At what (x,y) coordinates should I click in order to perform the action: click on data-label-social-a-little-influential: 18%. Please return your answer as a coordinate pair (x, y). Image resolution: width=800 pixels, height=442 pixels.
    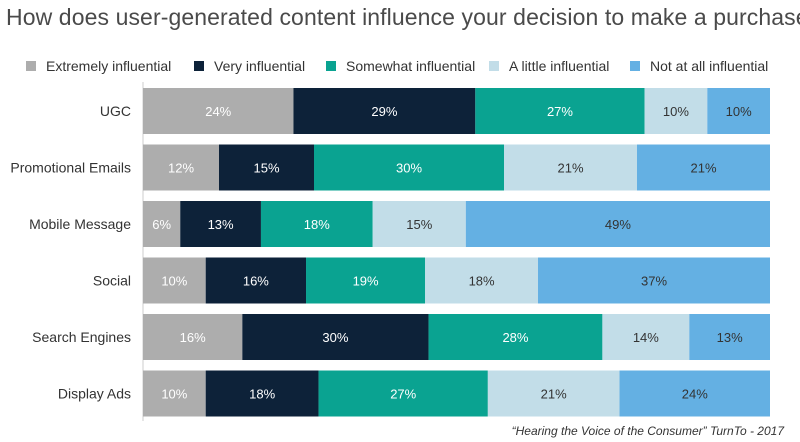
    Looking at the image, I should click on (482, 281).